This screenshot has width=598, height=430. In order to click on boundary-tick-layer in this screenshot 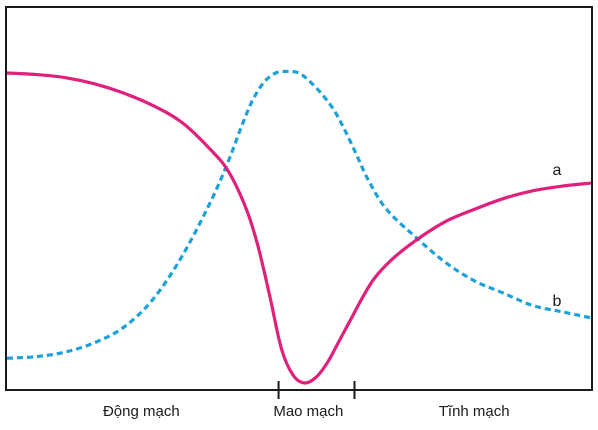, I will do `click(316, 390)`.